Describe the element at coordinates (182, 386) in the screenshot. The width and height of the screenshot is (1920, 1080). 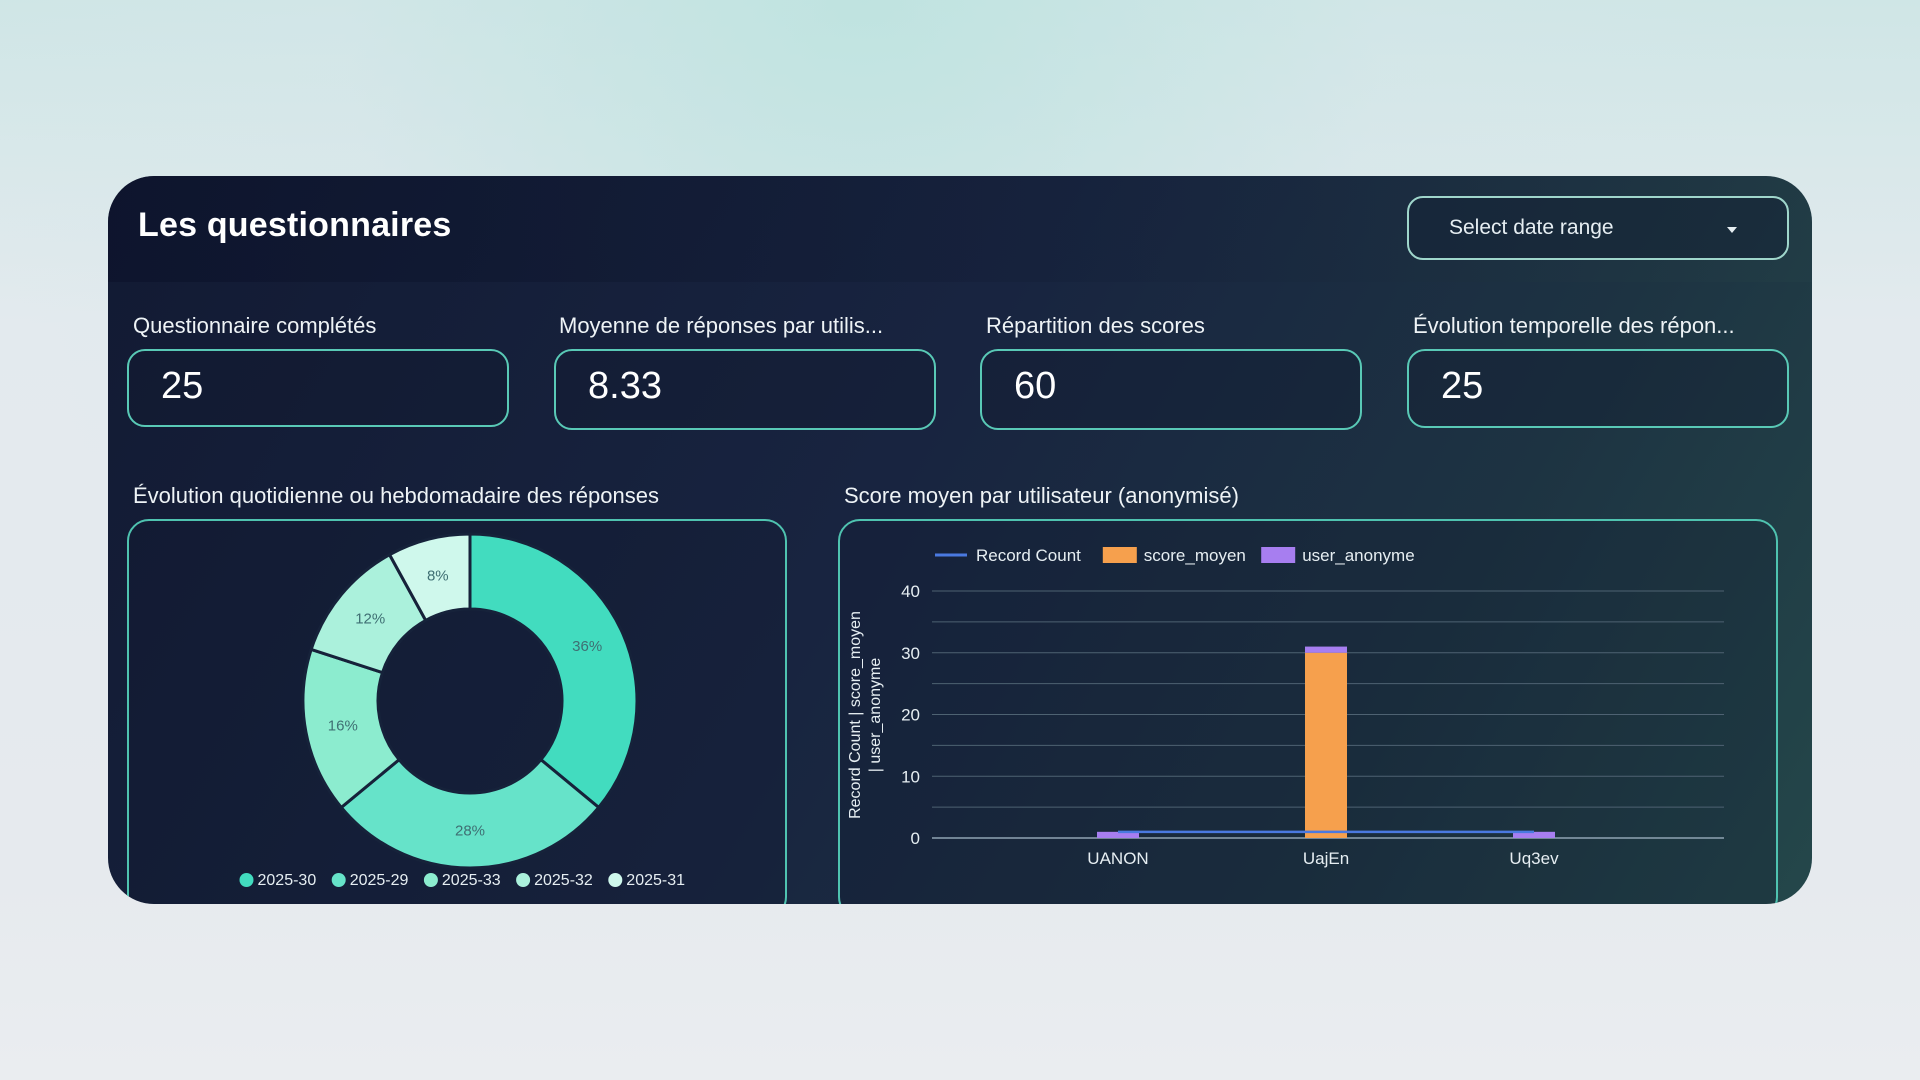
I see `kpi-value-completed: 25` at that location.